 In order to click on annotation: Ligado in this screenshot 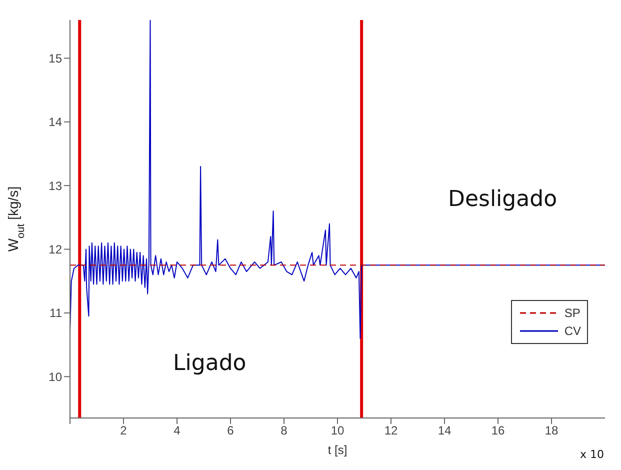, I will do `click(209, 363)`.